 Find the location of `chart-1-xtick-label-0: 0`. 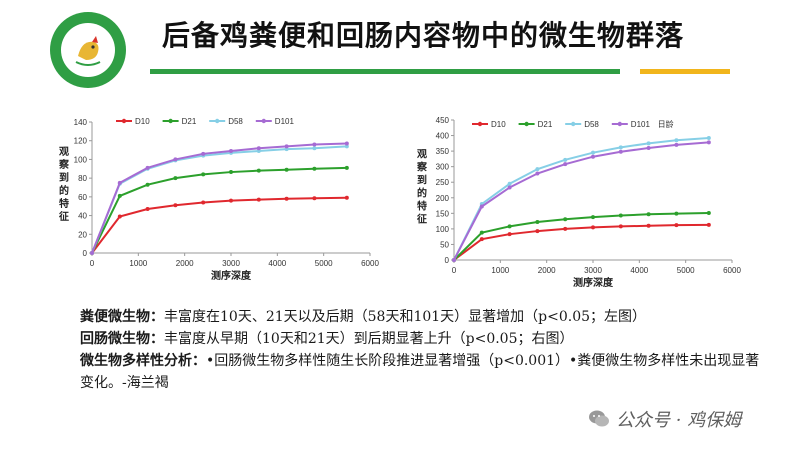

chart-1-xtick-label-0: 0 is located at coordinates (454, 270).